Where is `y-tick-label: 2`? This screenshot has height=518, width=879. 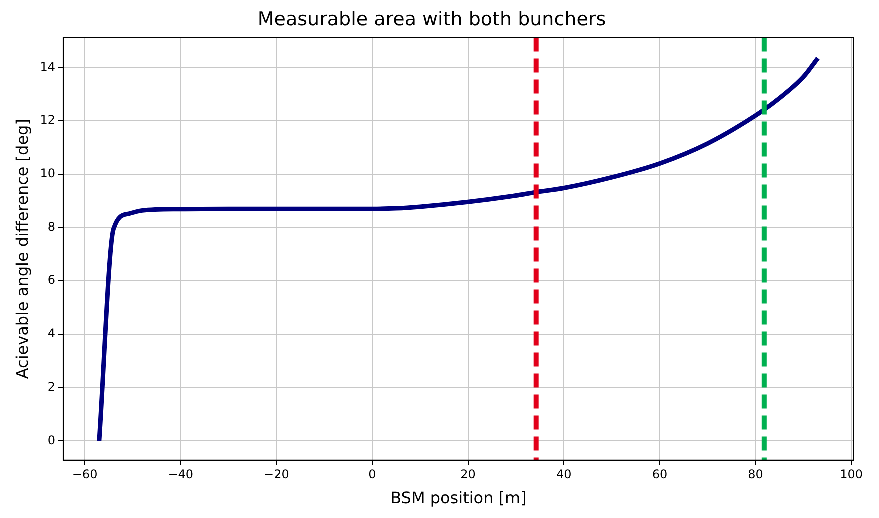
y-tick-label: 2 is located at coordinates (52, 387).